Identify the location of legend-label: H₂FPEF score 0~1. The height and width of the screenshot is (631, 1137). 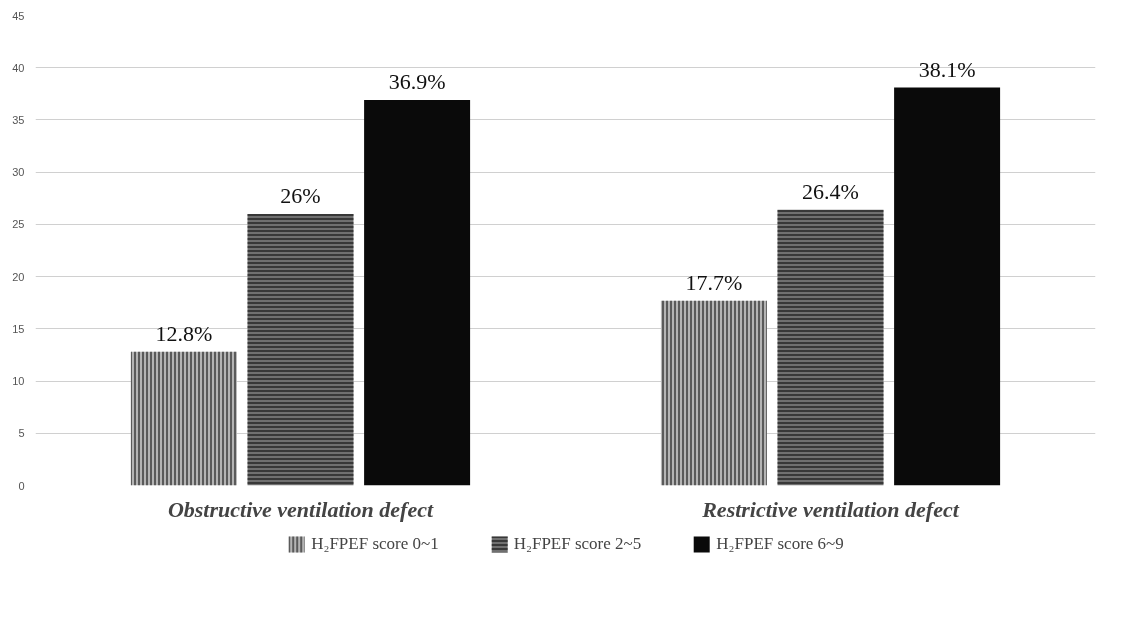
(375, 544).